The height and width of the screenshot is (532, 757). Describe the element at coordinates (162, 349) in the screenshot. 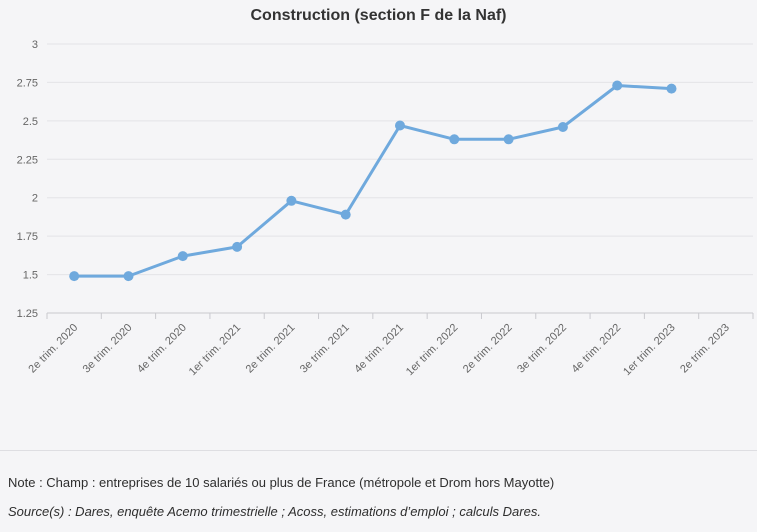

I see `x-axis-label: 4e trim. 2020` at that location.